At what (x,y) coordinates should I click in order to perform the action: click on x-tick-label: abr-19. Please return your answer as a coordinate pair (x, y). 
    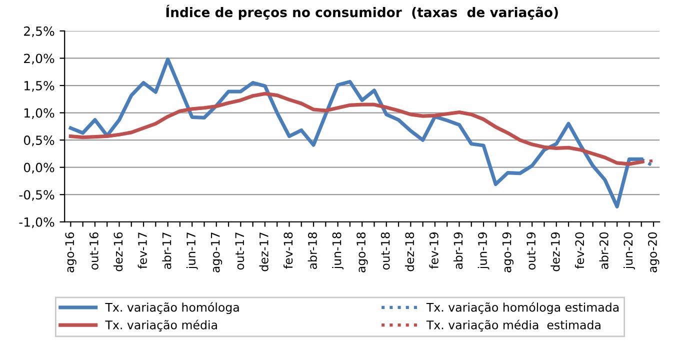
    Looking at the image, I should click on (458, 251).